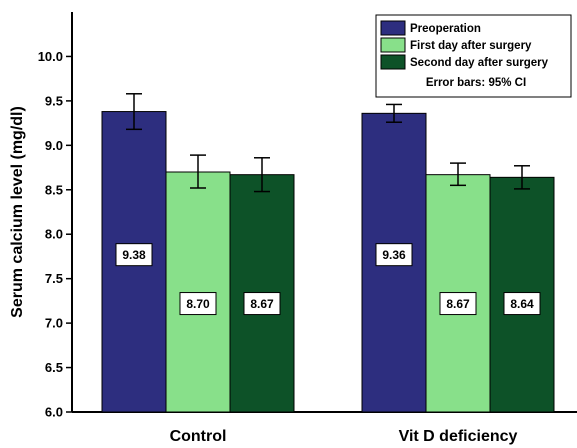 The width and height of the screenshot is (577, 448). I want to click on legend-label: First day after surgery, so click(471, 46).